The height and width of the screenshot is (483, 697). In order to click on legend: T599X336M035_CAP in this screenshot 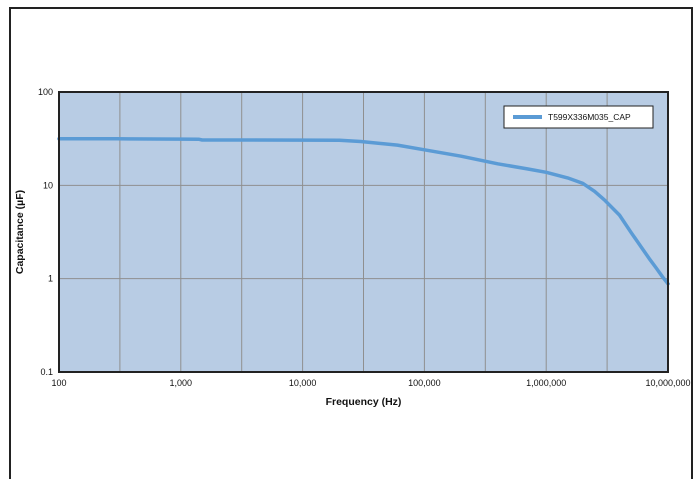, I will do `click(578, 117)`.